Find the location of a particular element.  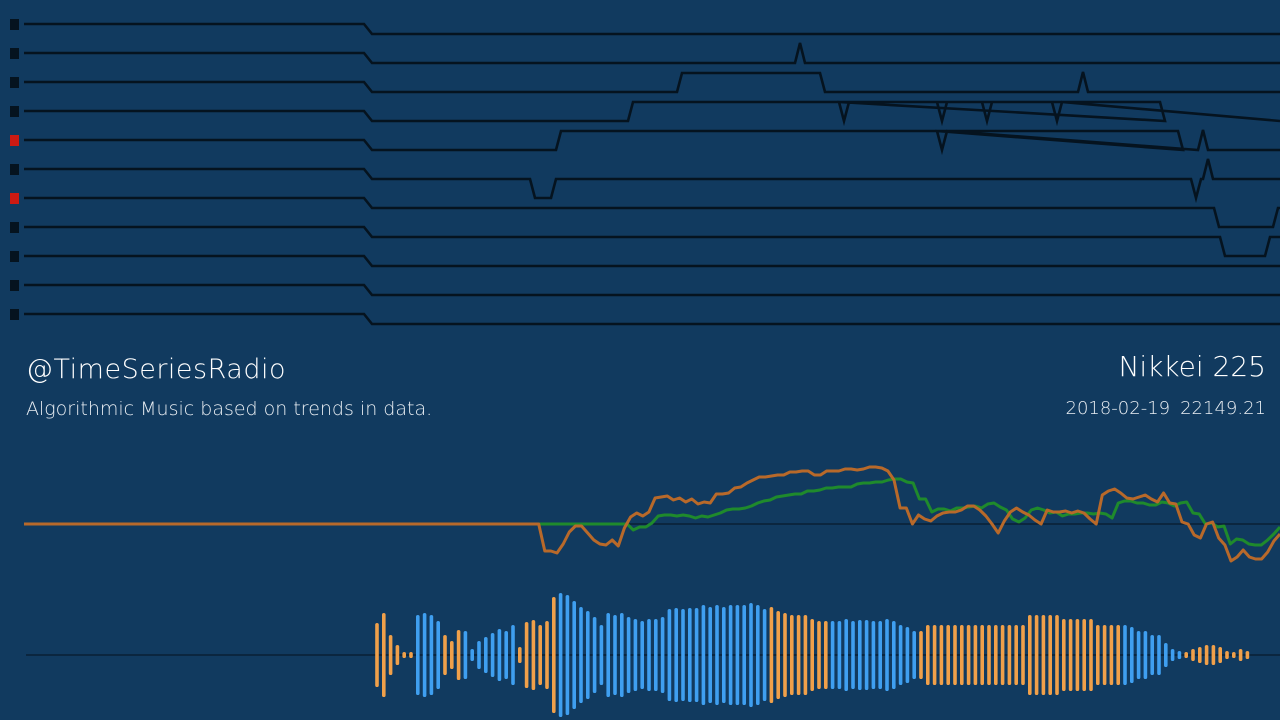

series-date: 2018-02-19 is located at coordinates (1118, 408).